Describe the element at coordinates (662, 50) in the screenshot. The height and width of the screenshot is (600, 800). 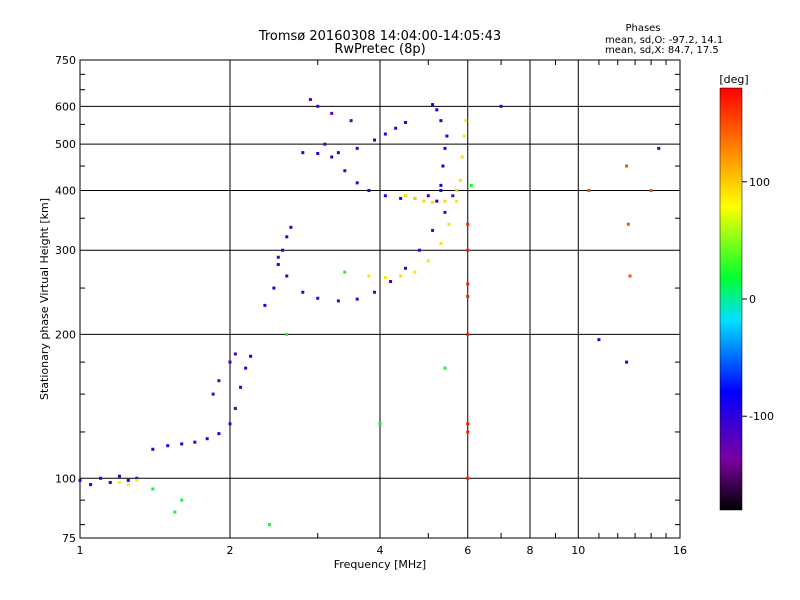
I see `phase-box-x-line: mean, sd,X: 84.7, 17.5` at that location.